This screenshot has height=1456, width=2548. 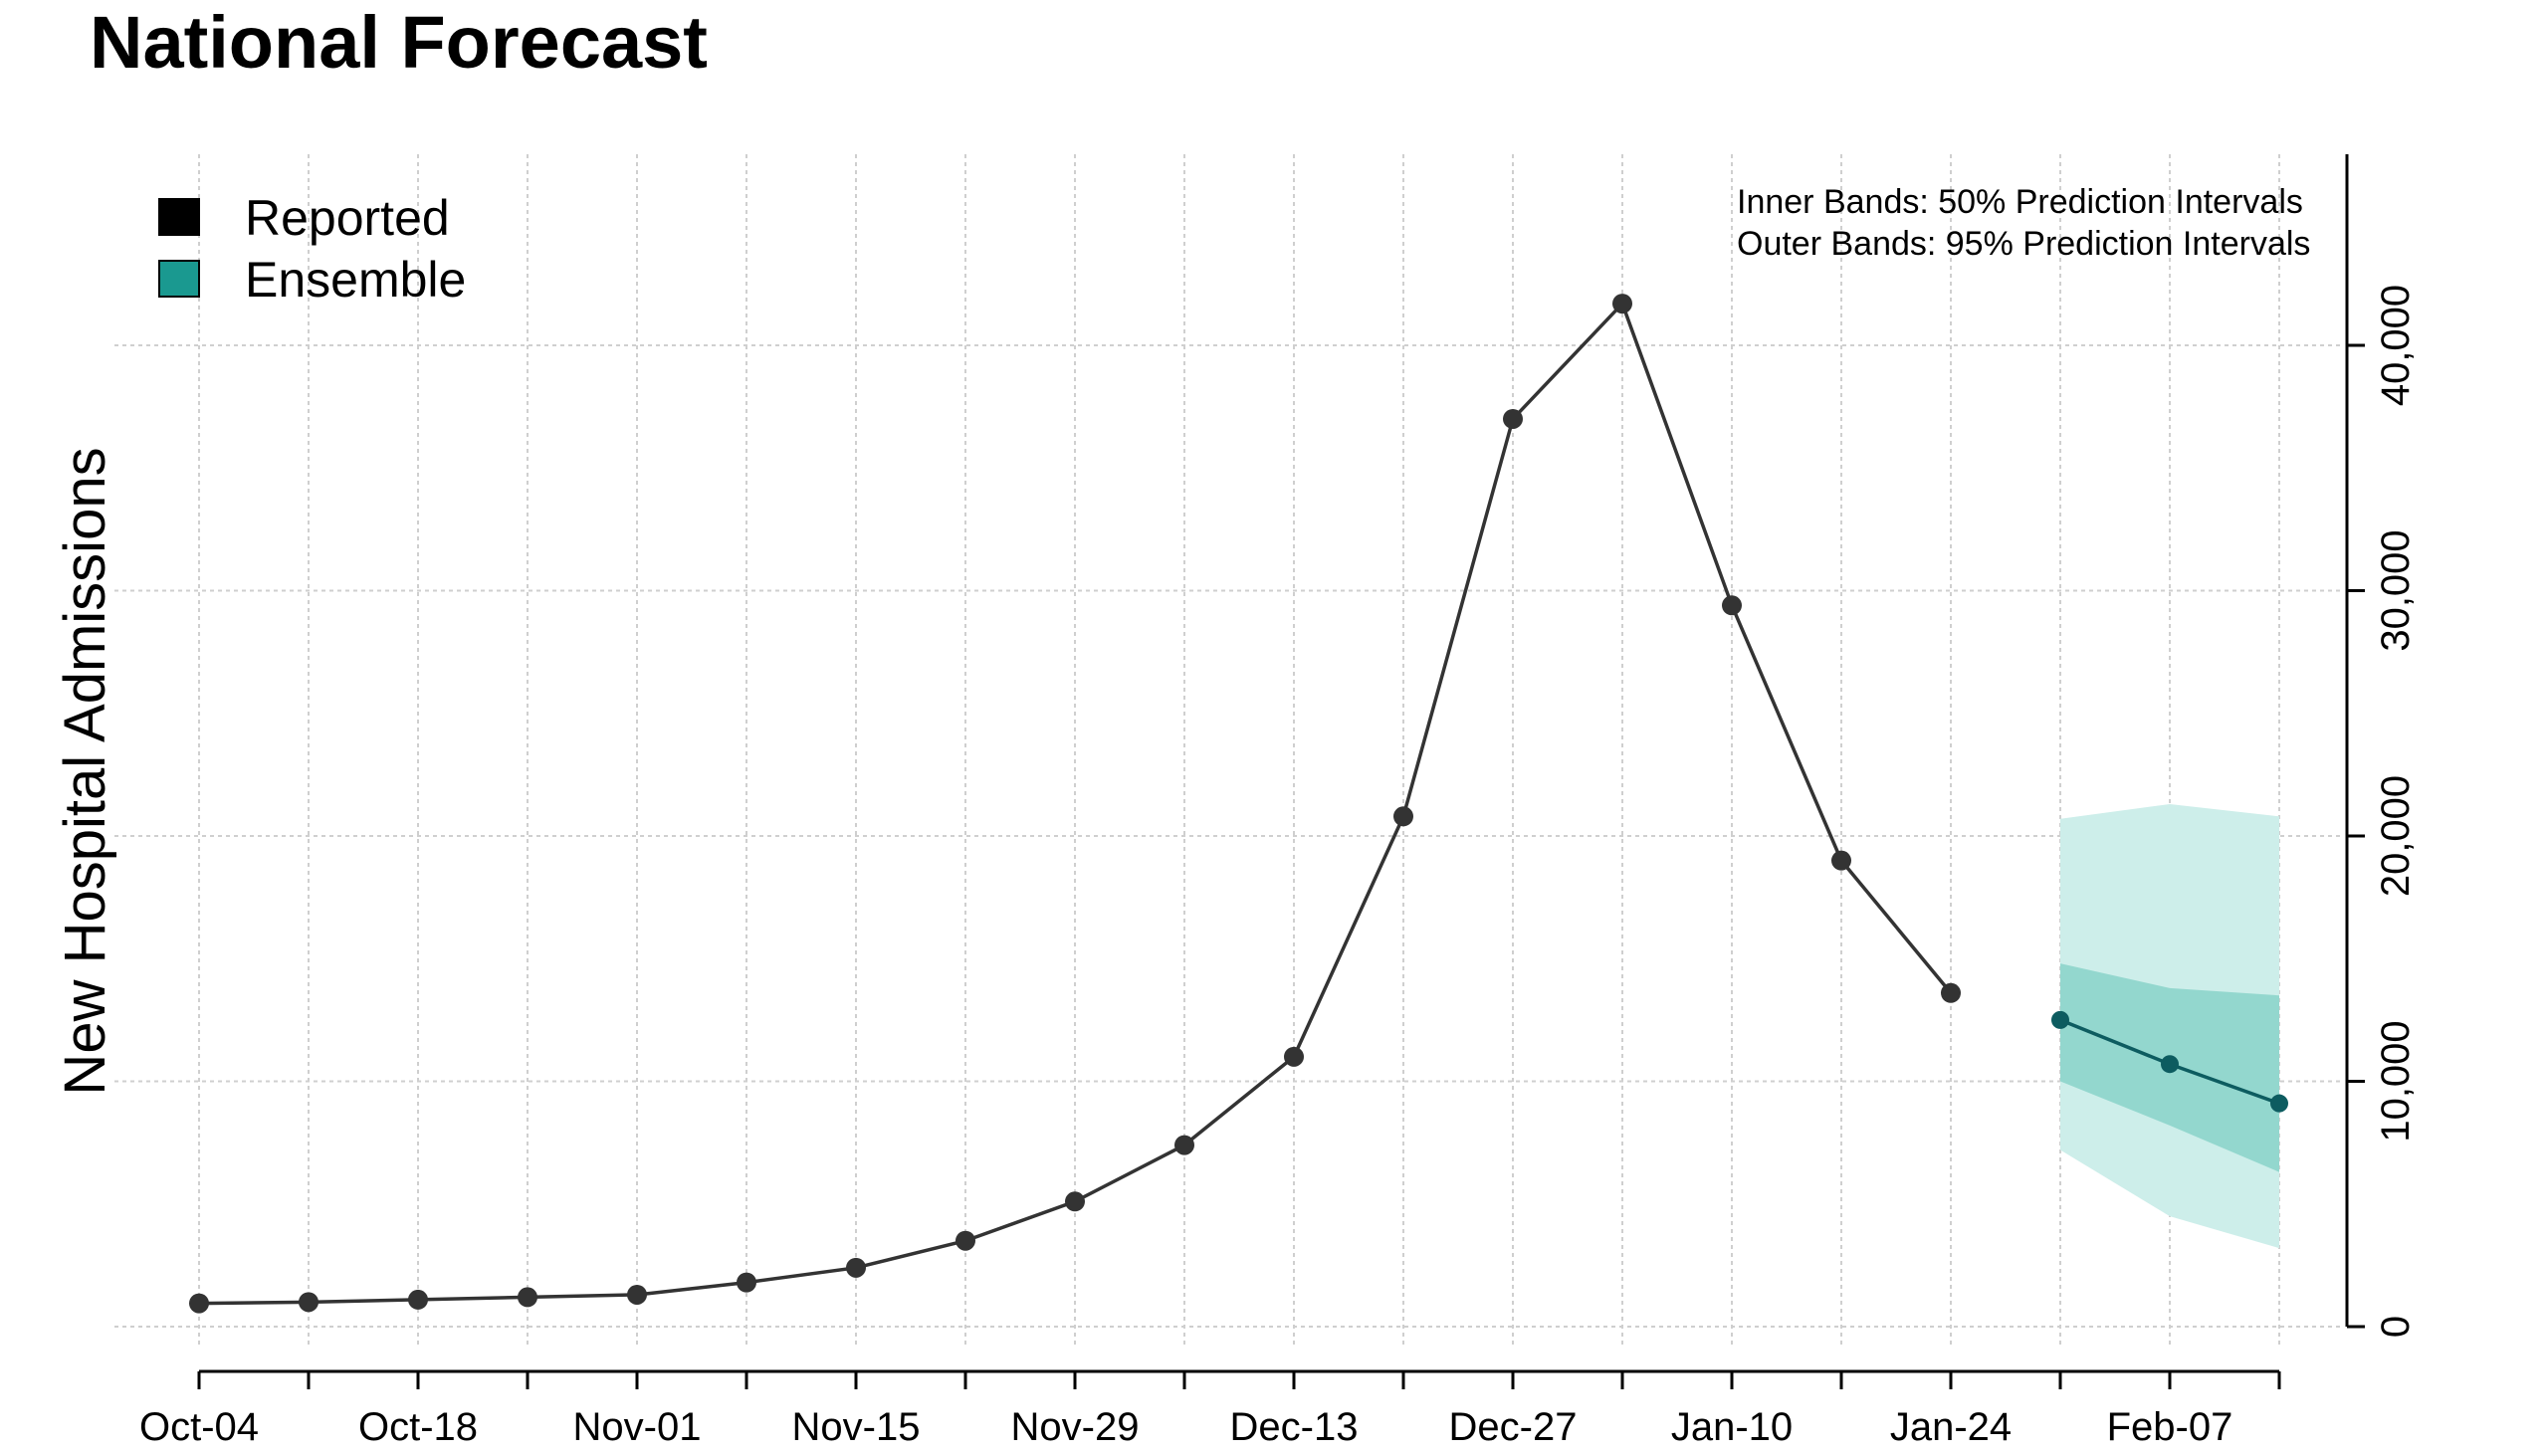 I want to click on x-tick-label: Jan-10, so click(x=1732, y=1427).